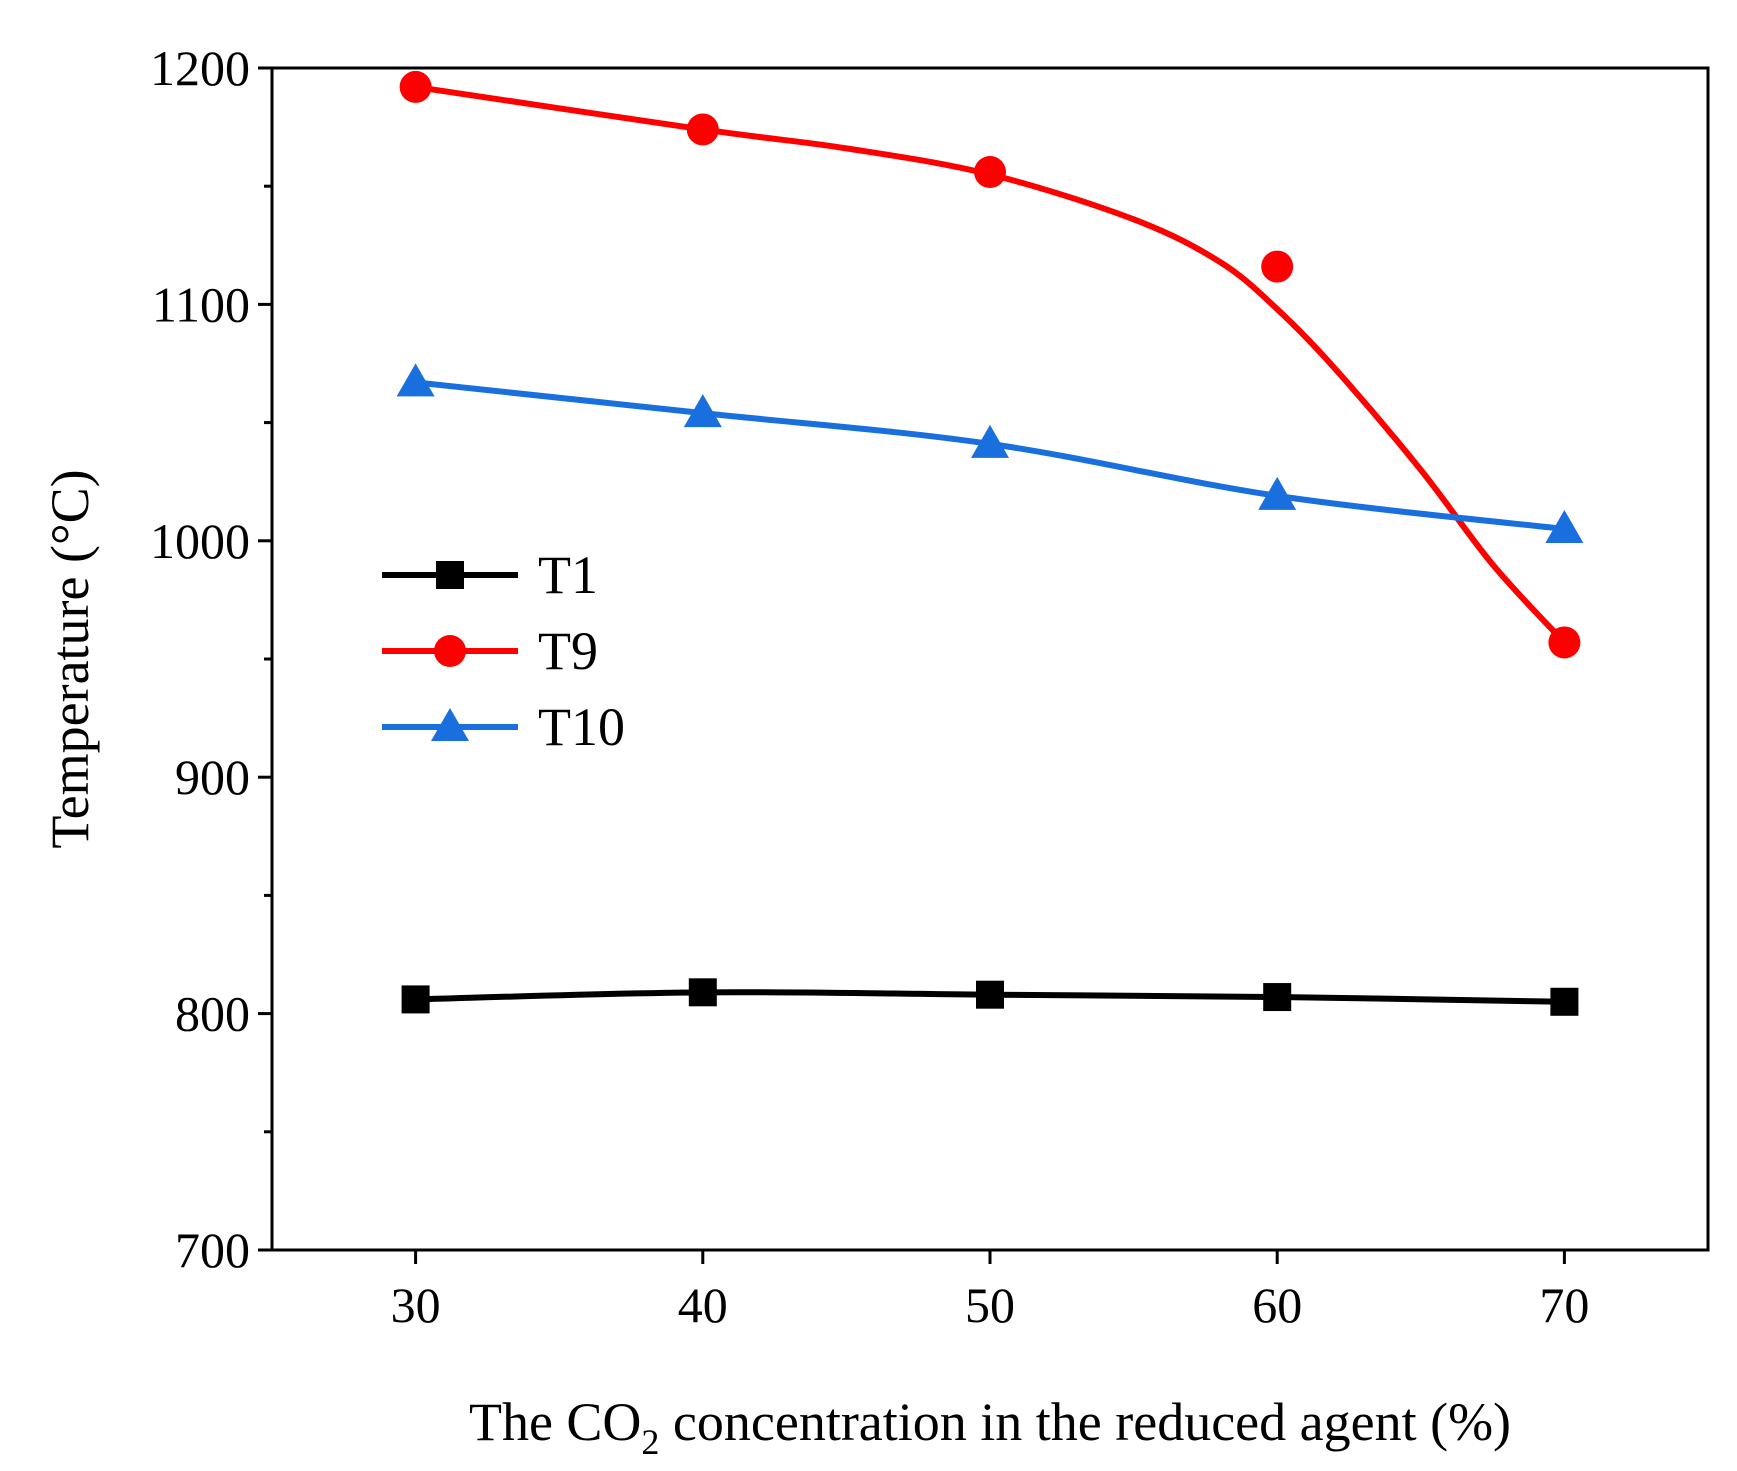 The width and height of the screenshot is (1737, 1471). What do you see at coordinates (503, 727) in the screenshot?
I see `legend-item-t10: T10` at bounding box center [503, 727].